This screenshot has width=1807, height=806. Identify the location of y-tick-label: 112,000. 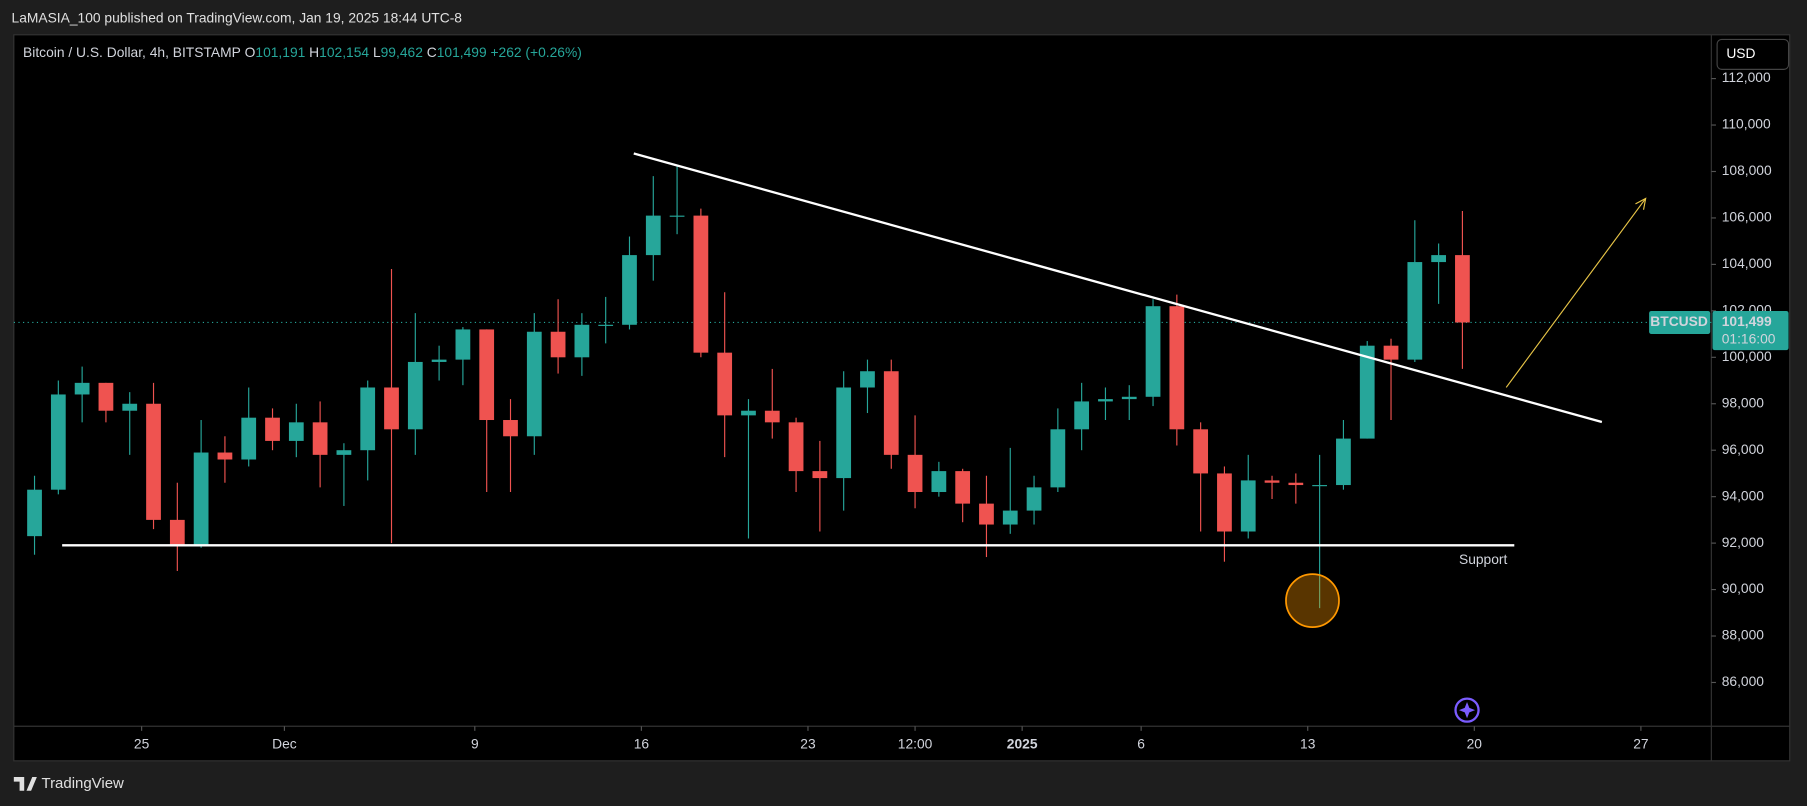
(1746, 77).